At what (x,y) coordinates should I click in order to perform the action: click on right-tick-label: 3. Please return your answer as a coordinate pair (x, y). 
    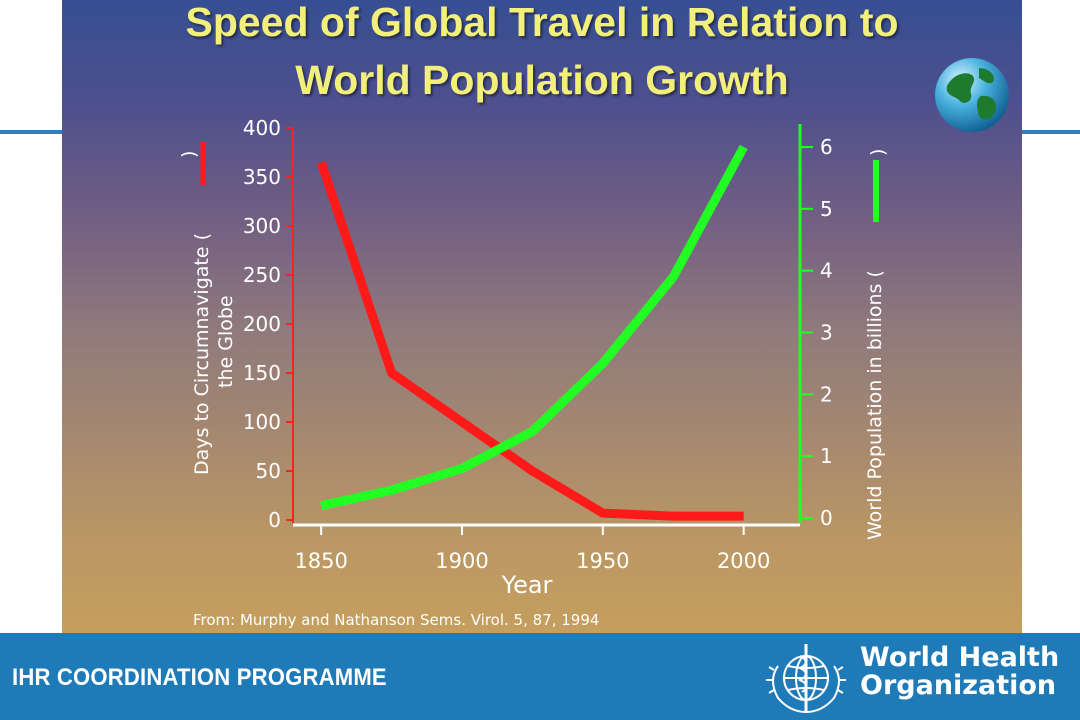
    Looking at the image, I should click on (826, 333).